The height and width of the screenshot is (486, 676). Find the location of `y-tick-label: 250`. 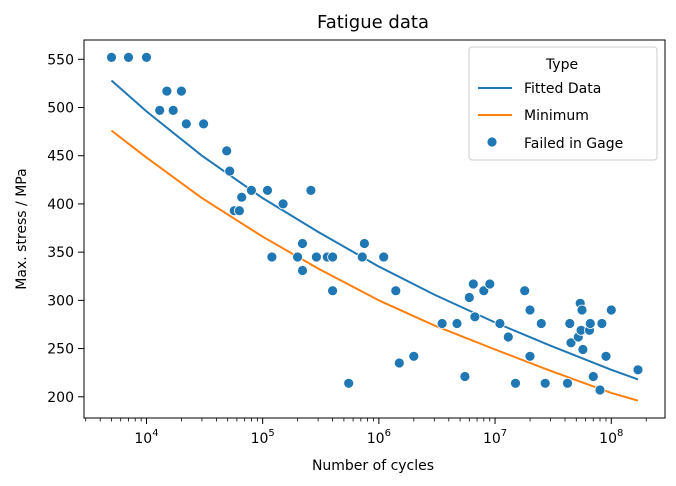

y-tick-label: 250 is located at coordinates (60, 350).